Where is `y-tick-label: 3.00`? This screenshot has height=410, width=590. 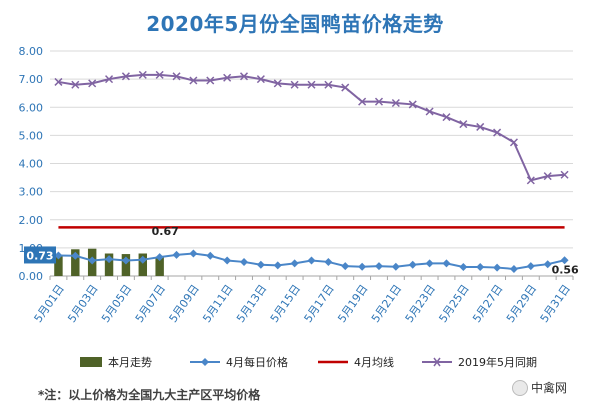
y-tick-label: 3.00 is located at coordinates (31, 192).